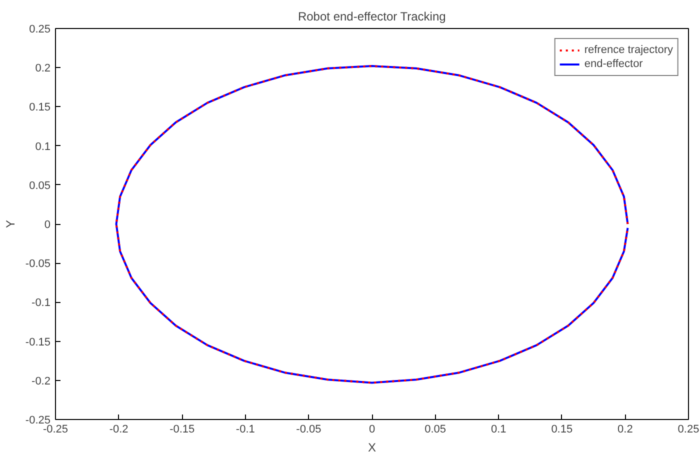  Describe the element at coordinates (372, 447) in the screenshot. I see `x-axis-title: X` at that location.